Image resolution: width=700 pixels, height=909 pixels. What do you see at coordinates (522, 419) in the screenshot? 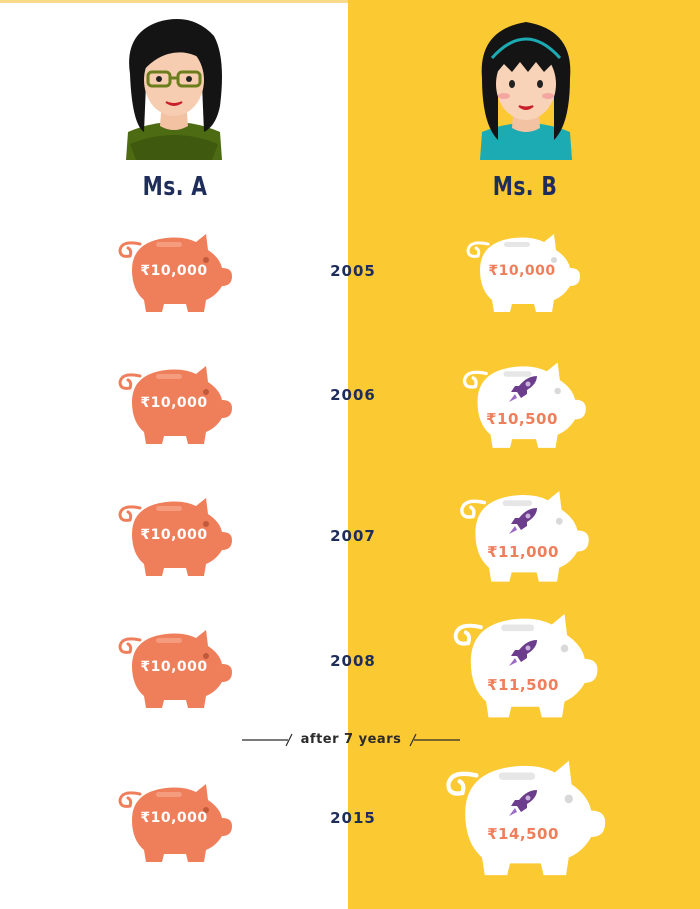
I see `ms-b-savings-2006: ₹10,500` at bounding box center [522, 419].